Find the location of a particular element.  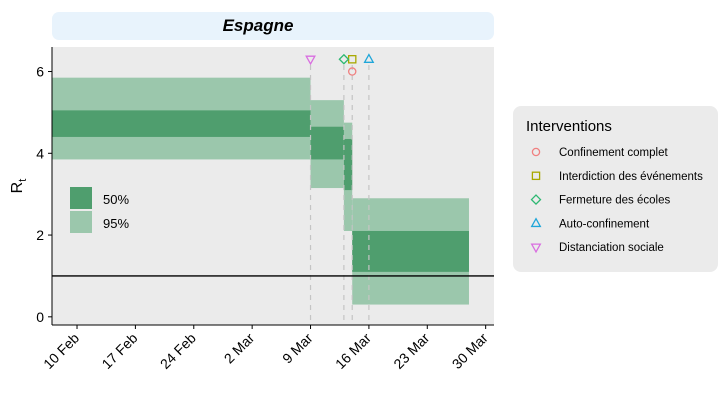

intervention-markers is located at coordinates (340, 64).